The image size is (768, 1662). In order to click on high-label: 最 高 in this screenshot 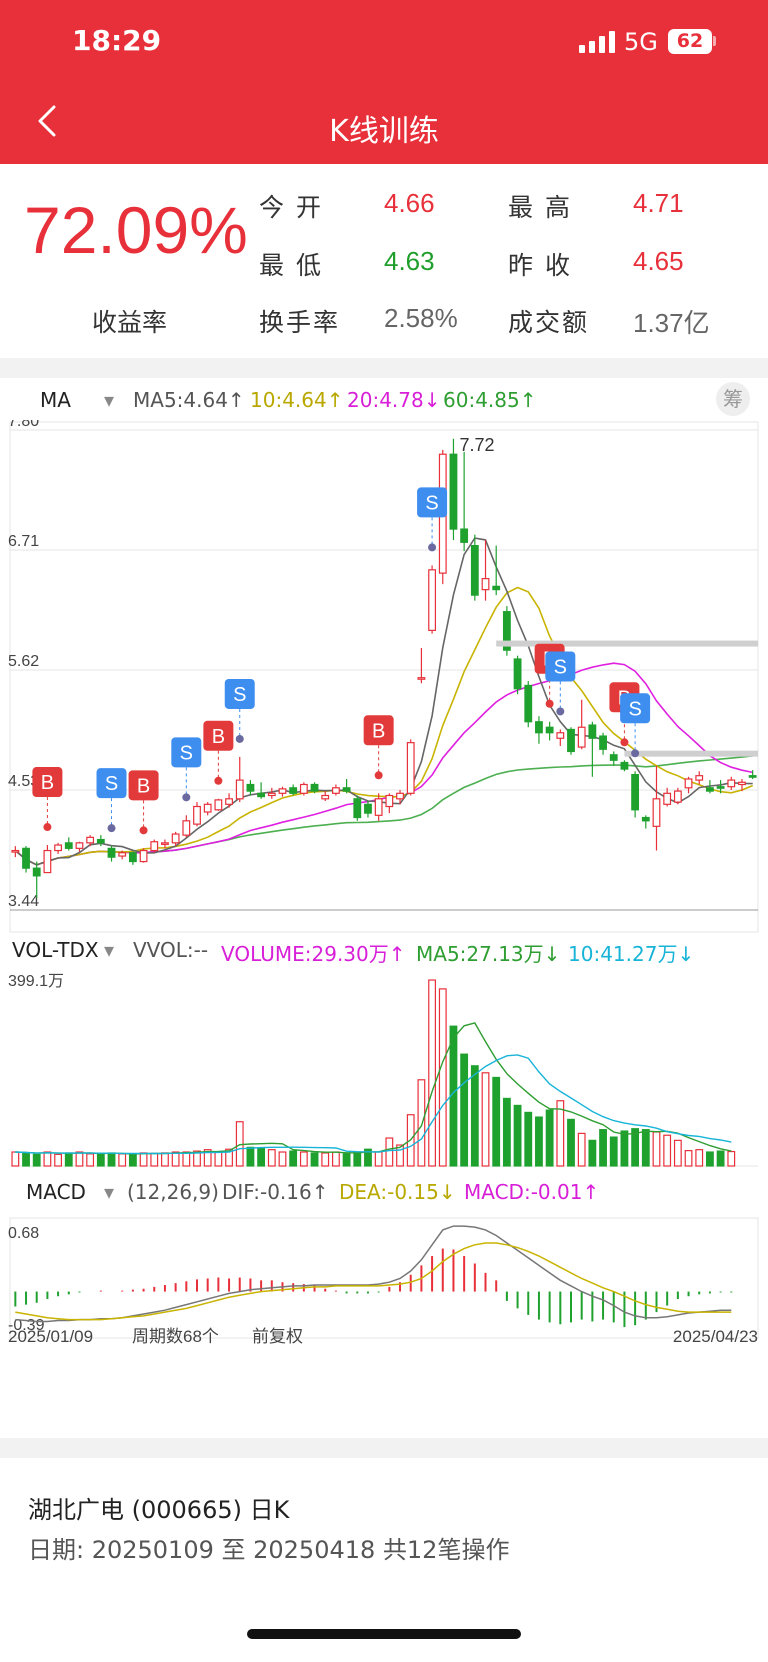, I will do `click(540, 207)`.